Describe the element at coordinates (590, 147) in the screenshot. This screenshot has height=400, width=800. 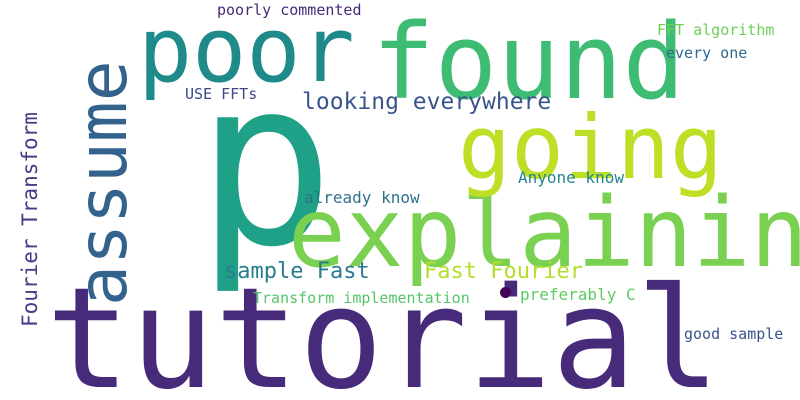
I see `word-going: going` at that location.